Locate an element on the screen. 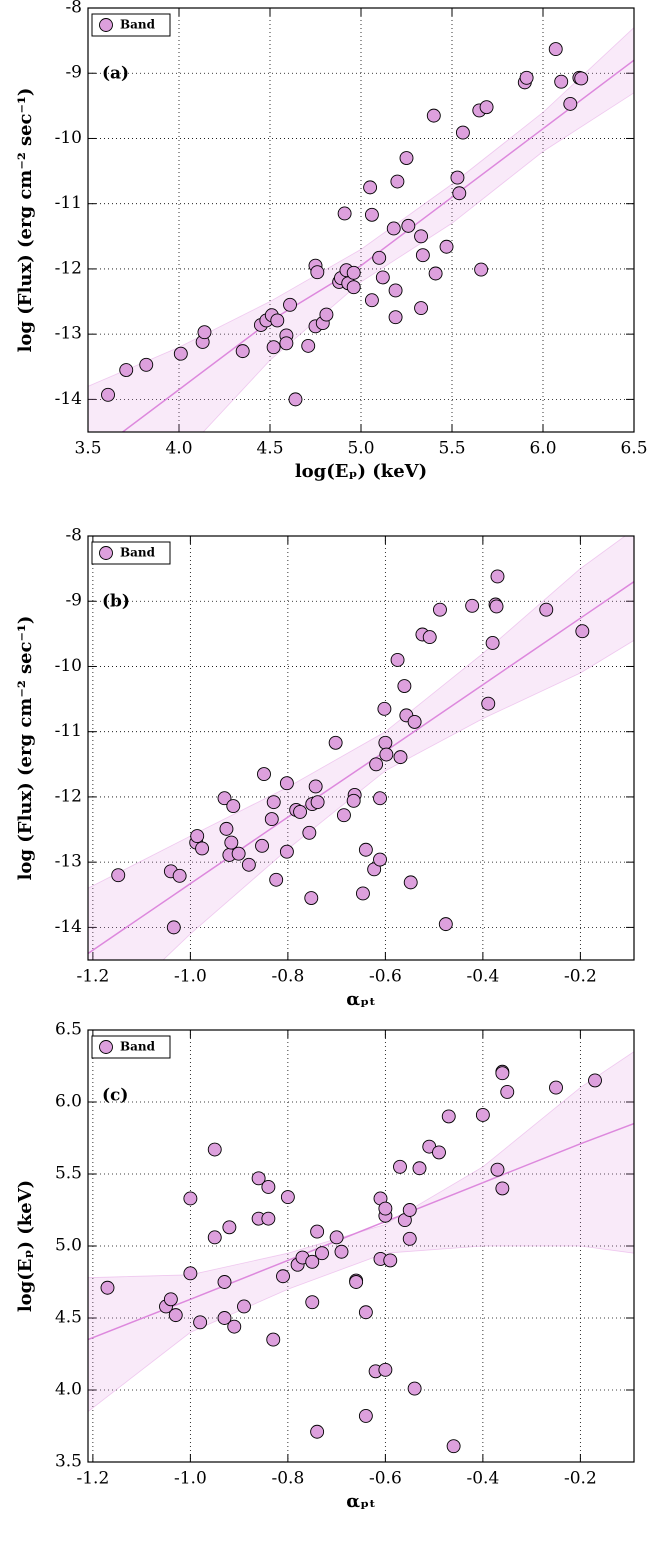  x-tick-label: -1.0 is located at coordinates (190, 1479).